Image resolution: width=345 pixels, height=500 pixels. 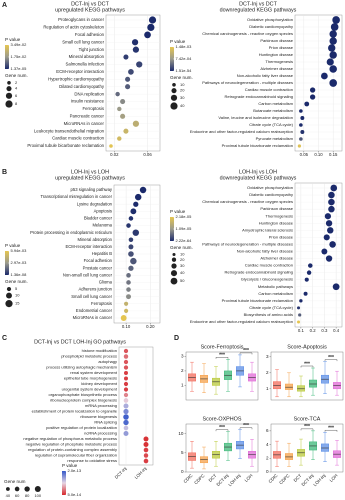 I want to click on category-label: epithelial tube morphogenesis, so click(x=90, y=378).